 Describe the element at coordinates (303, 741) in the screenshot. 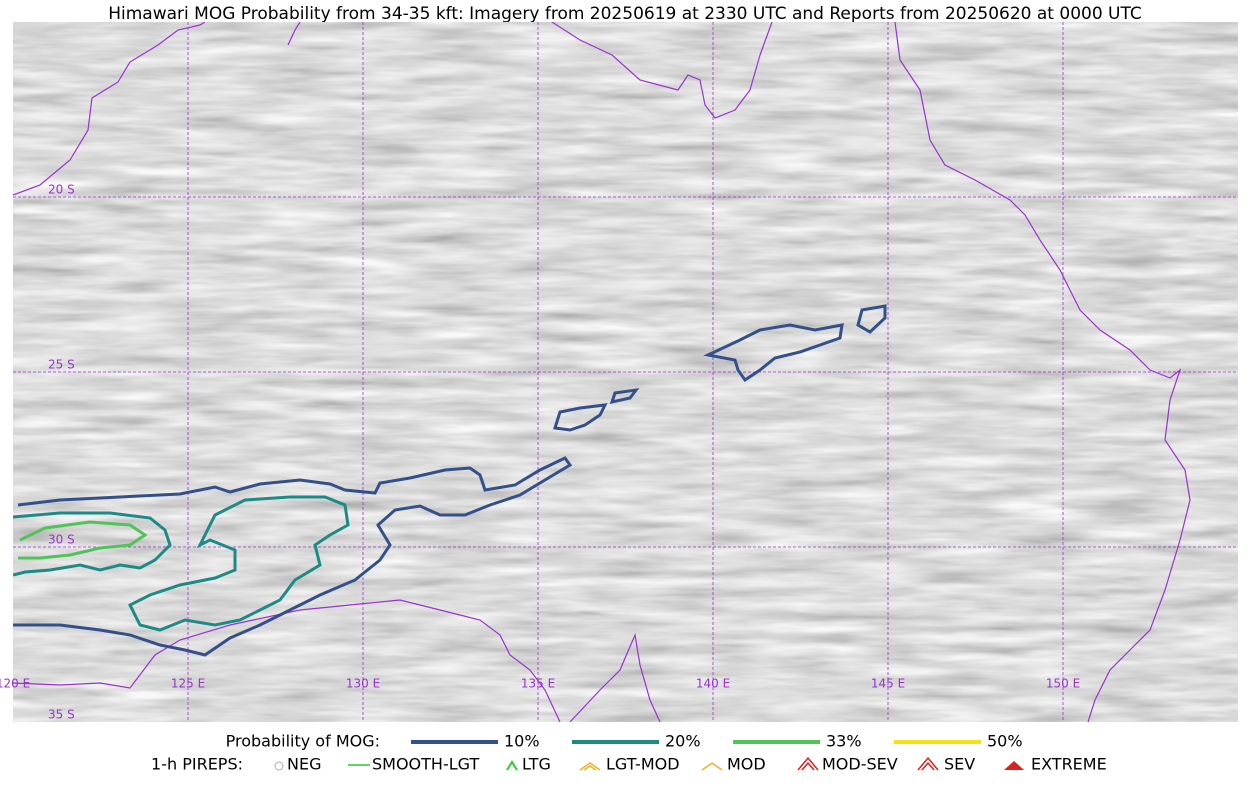

I see `legend-title: Probability of MOG:` at that location.